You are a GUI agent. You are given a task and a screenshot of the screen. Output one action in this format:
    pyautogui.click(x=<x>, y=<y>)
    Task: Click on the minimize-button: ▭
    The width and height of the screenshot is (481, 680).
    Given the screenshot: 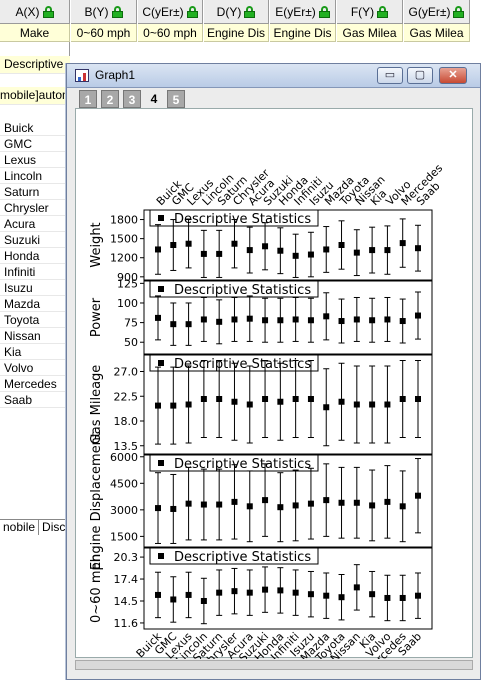 What is the action you would take?
    pyautogui.click(x=390, y=75)
    